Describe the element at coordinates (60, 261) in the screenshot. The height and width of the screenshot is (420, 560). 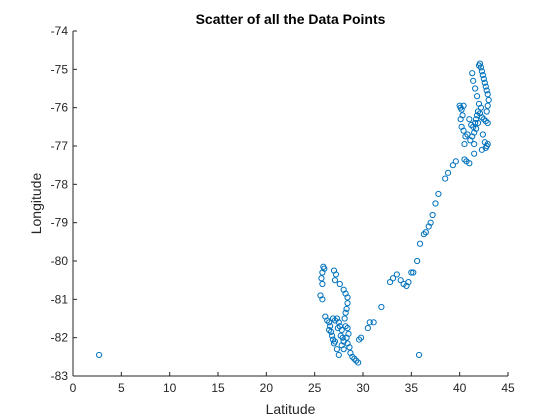
I see `y-tick-label: -80` at that location.